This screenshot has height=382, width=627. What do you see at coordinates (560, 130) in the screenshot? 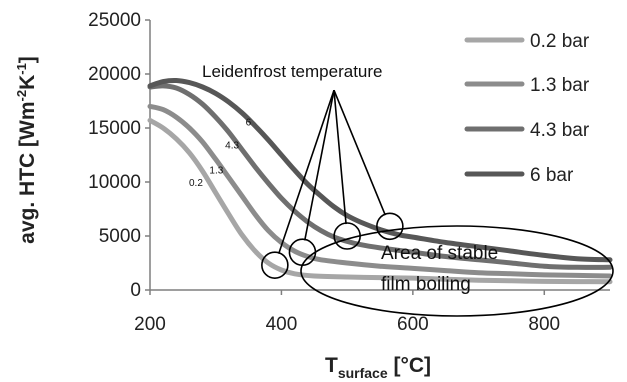
I see `legend-label-3: 4.3 bar` at bounding box center [560, 130].